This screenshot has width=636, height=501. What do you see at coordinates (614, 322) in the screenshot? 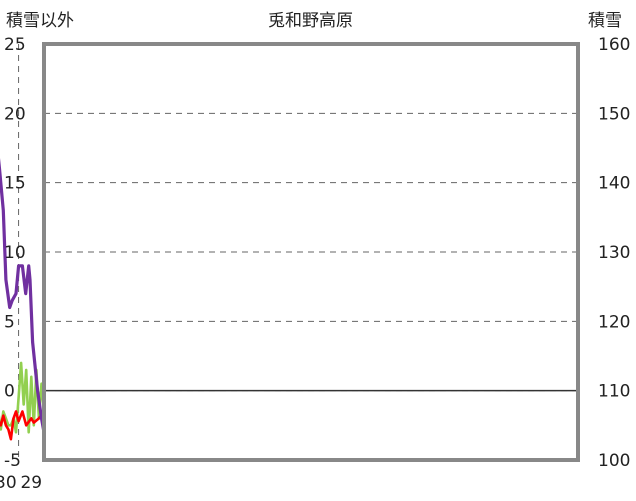
I see `y-right-tick-label: 120` at bounding box center [614, 322].